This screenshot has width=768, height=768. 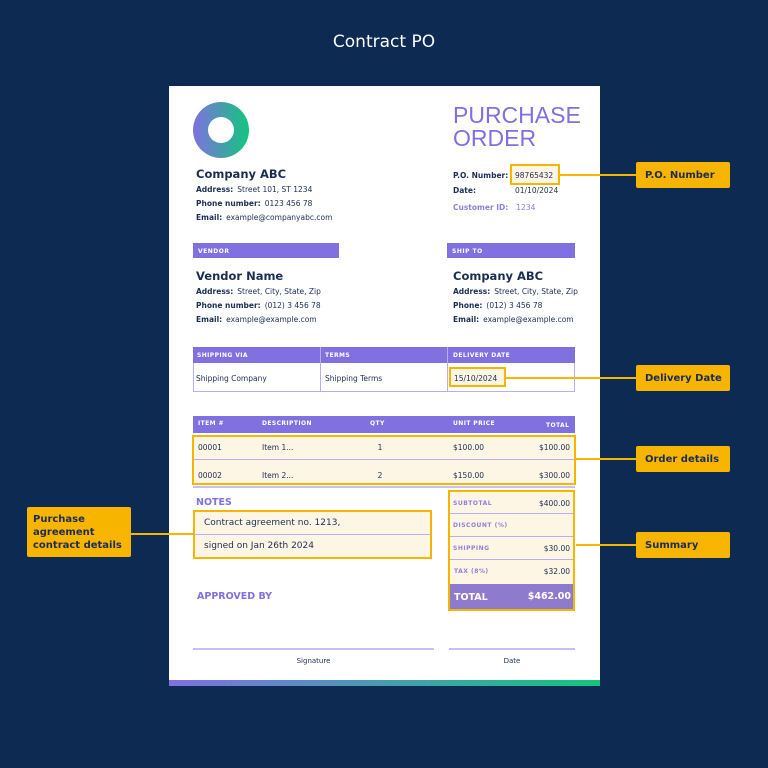 What do you see at coordinates (511, 596) in the screenshot?
I see `total-row` at bounding box center [511, 596].